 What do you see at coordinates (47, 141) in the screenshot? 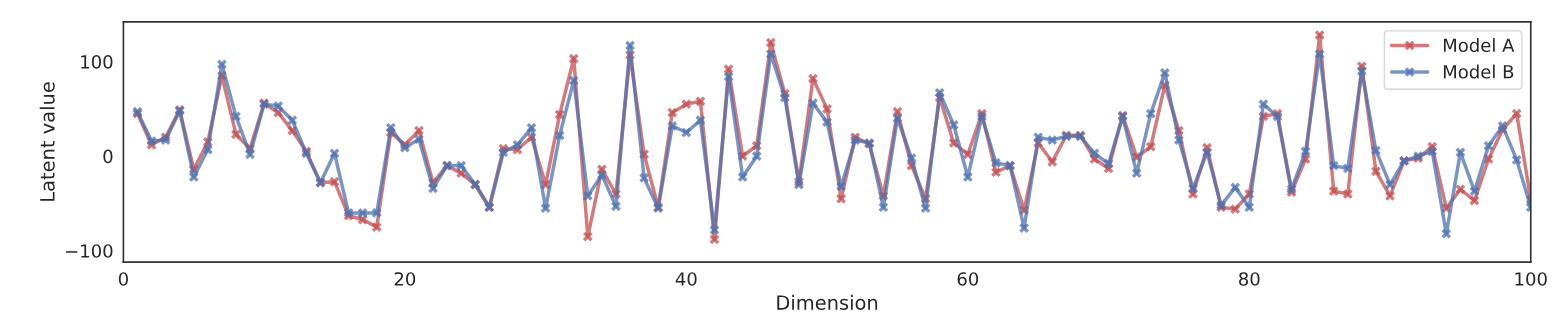
I see `y-axis-title: Latent value` at bounding box center [47, 141].